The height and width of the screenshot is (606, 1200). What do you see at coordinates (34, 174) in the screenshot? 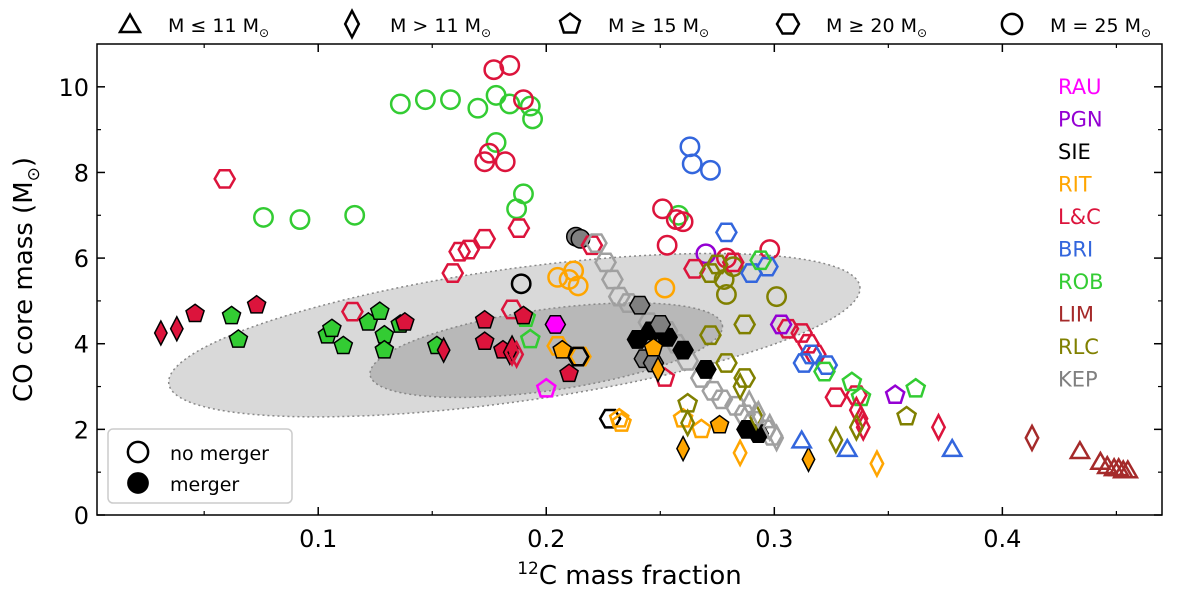
I see `y-axis-label-sub: ⊙` at bounding box center [34, 174].